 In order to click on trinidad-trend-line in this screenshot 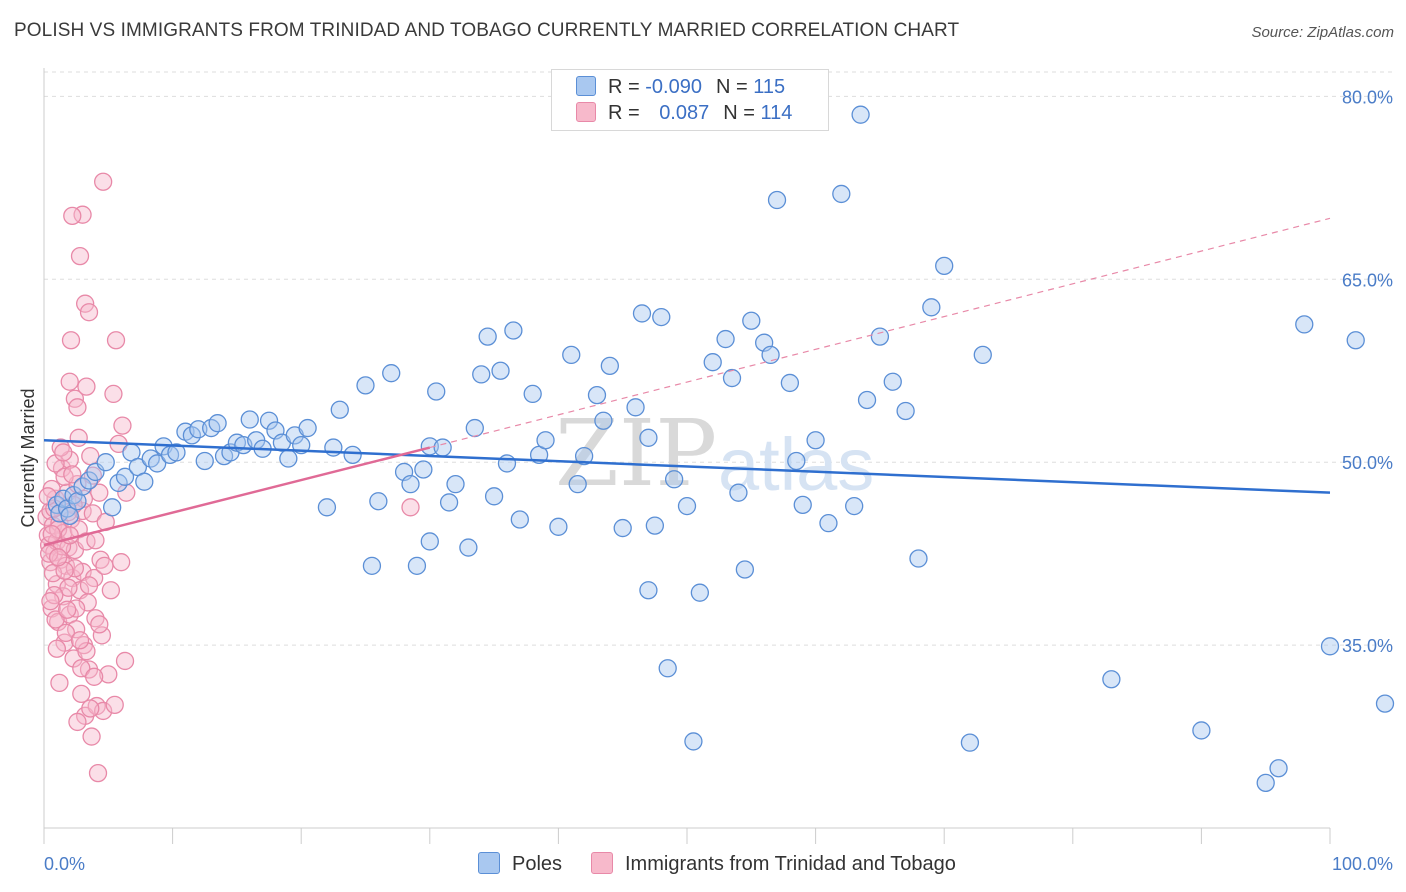, I will do `click(237, 496)`.